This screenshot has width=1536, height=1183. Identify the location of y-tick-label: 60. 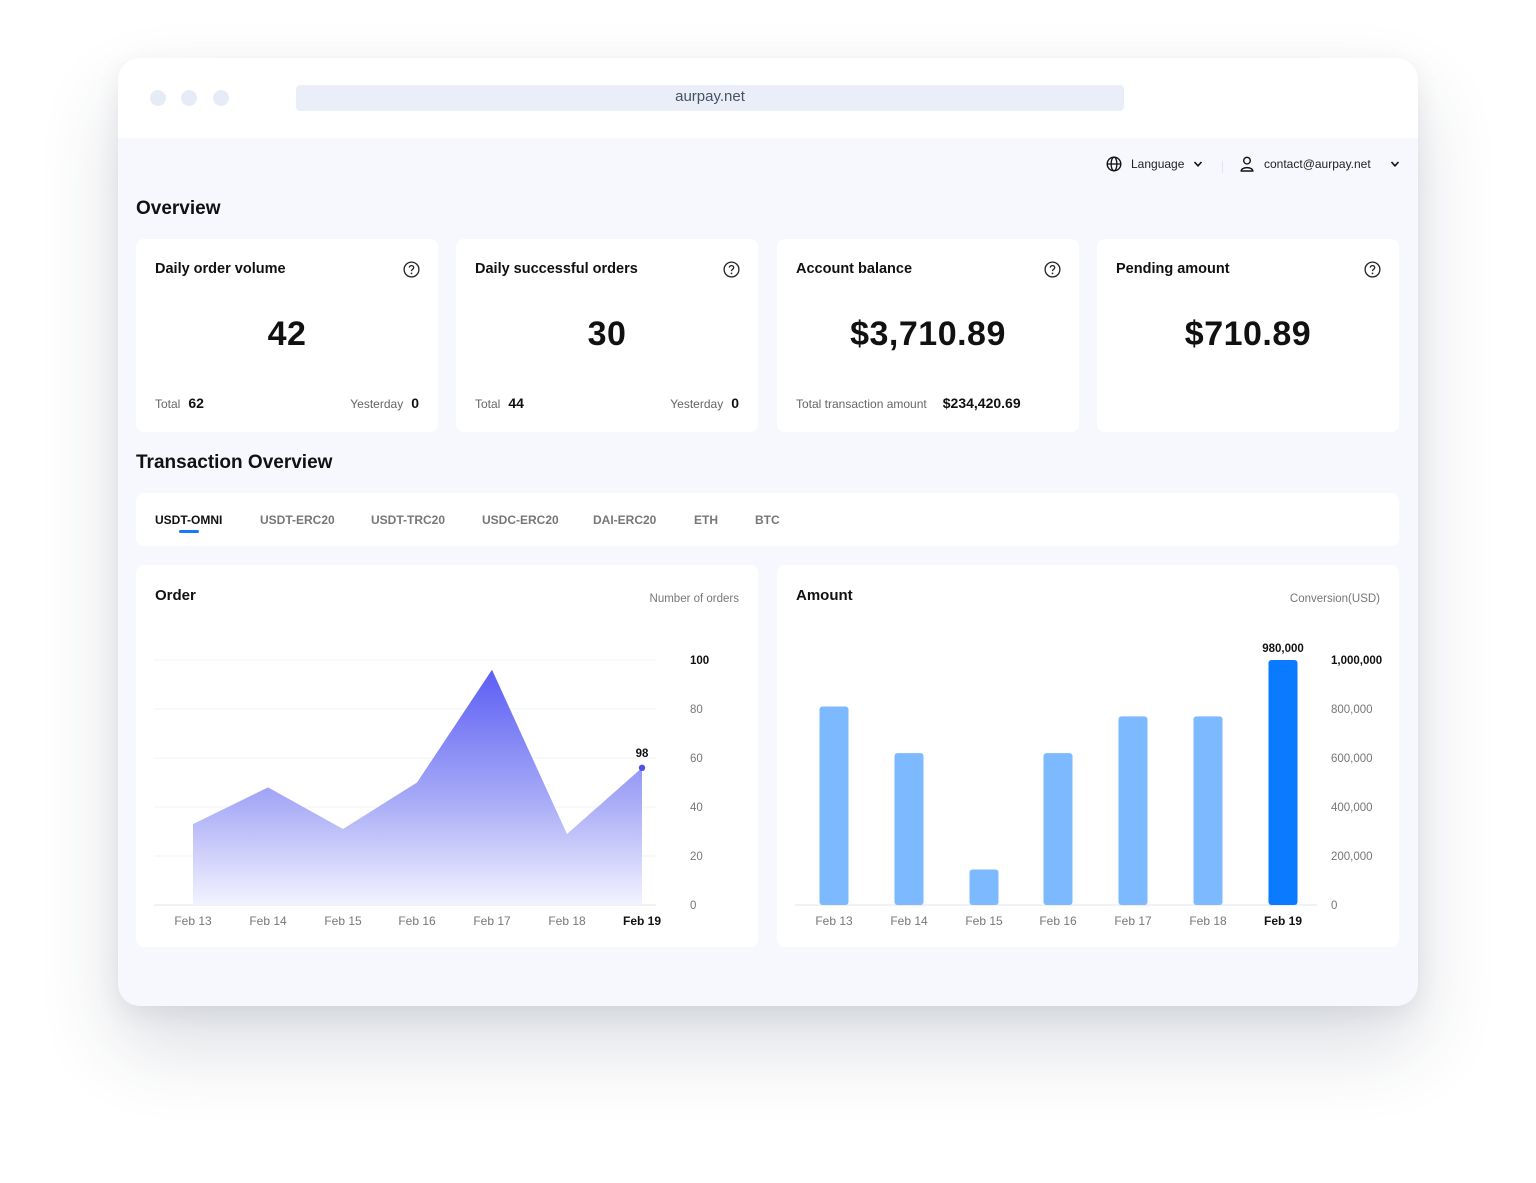
(696, 759).